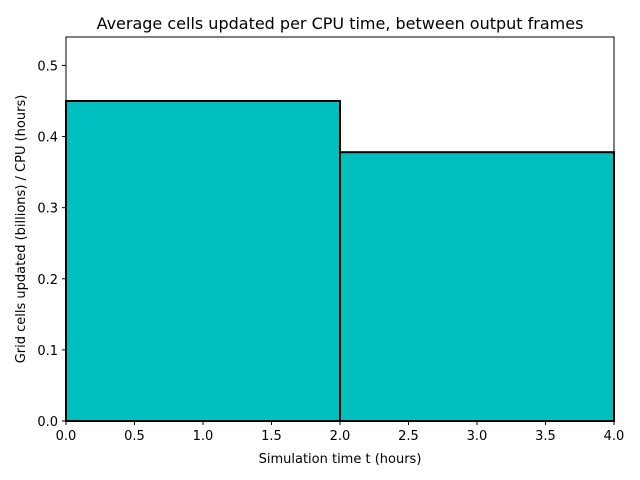 The height and width of the screenshot is (480, 640). Describe the element at coordinates (47, 209) in the screenshot. I see `y-tick-label: 0.3` at that location.